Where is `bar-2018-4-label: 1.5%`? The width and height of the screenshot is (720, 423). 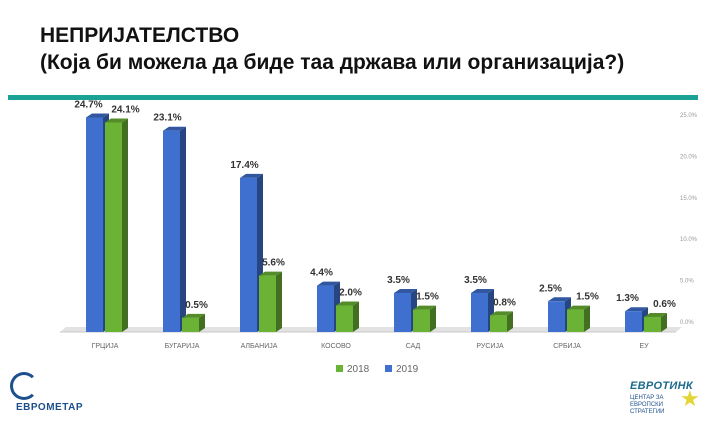
bar-2018-4-label: 1.5% is located at coordinates (427, 297).